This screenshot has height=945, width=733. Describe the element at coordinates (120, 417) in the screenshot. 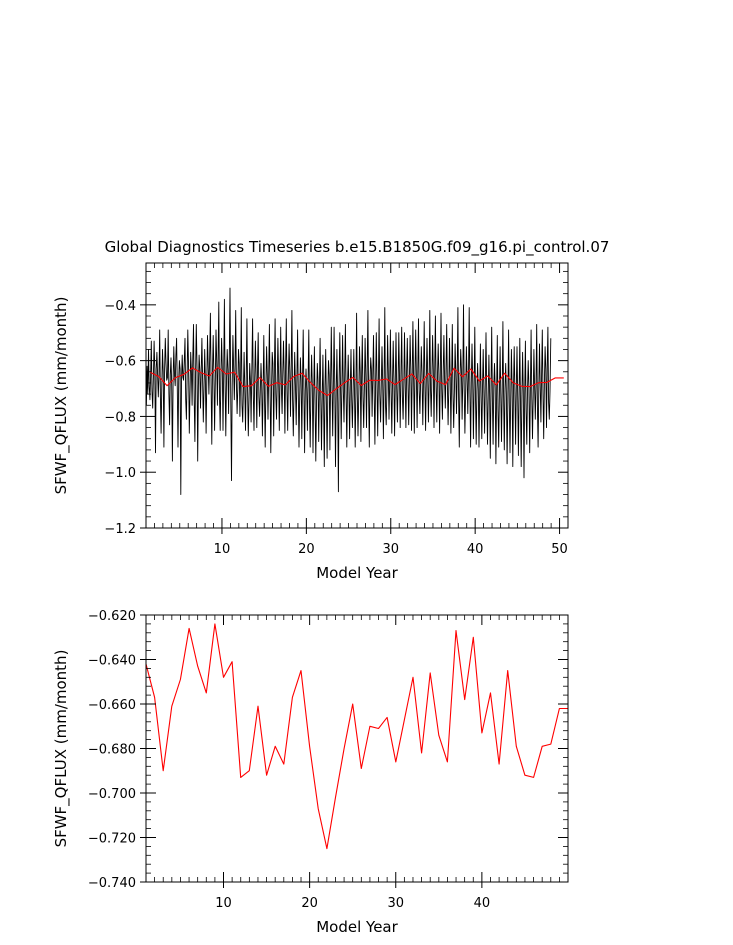

I see `y-tick-label: −0.8` at that location.